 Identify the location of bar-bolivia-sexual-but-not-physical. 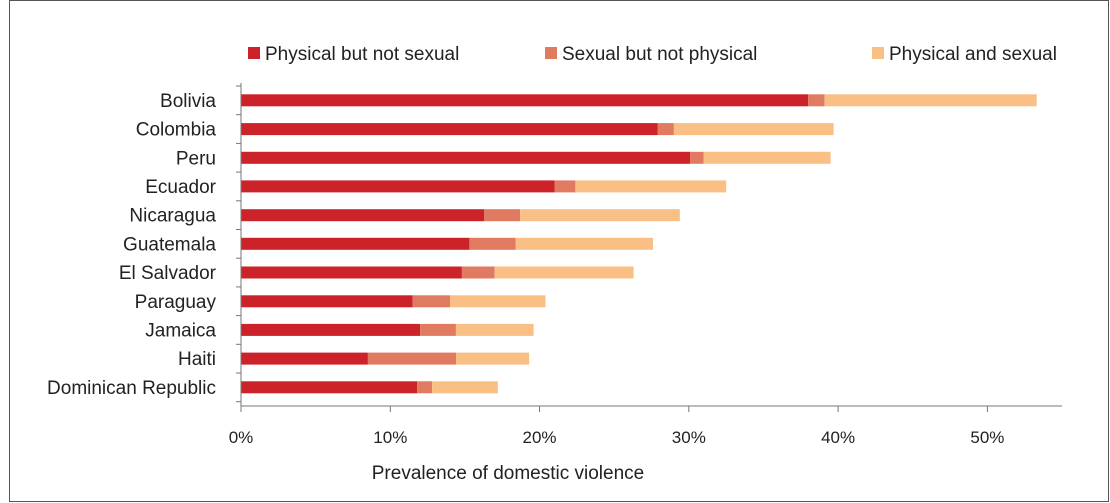
(816, 100).